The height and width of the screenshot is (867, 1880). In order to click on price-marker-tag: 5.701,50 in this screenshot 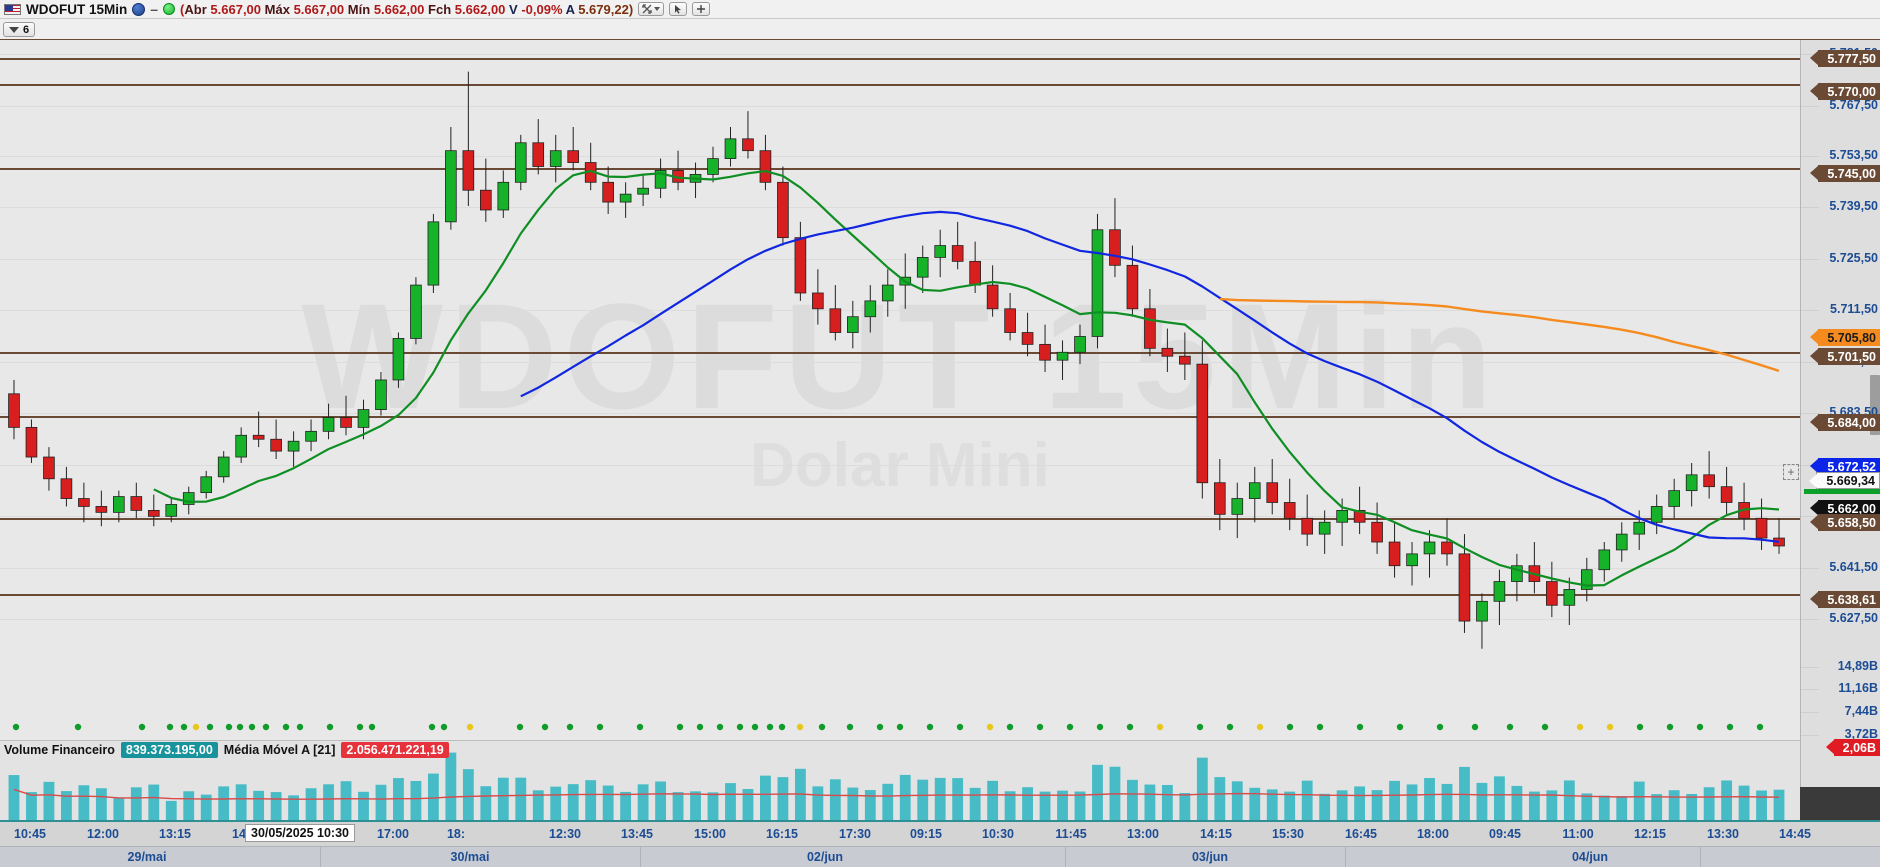, I will do `click(1845, 356)`.